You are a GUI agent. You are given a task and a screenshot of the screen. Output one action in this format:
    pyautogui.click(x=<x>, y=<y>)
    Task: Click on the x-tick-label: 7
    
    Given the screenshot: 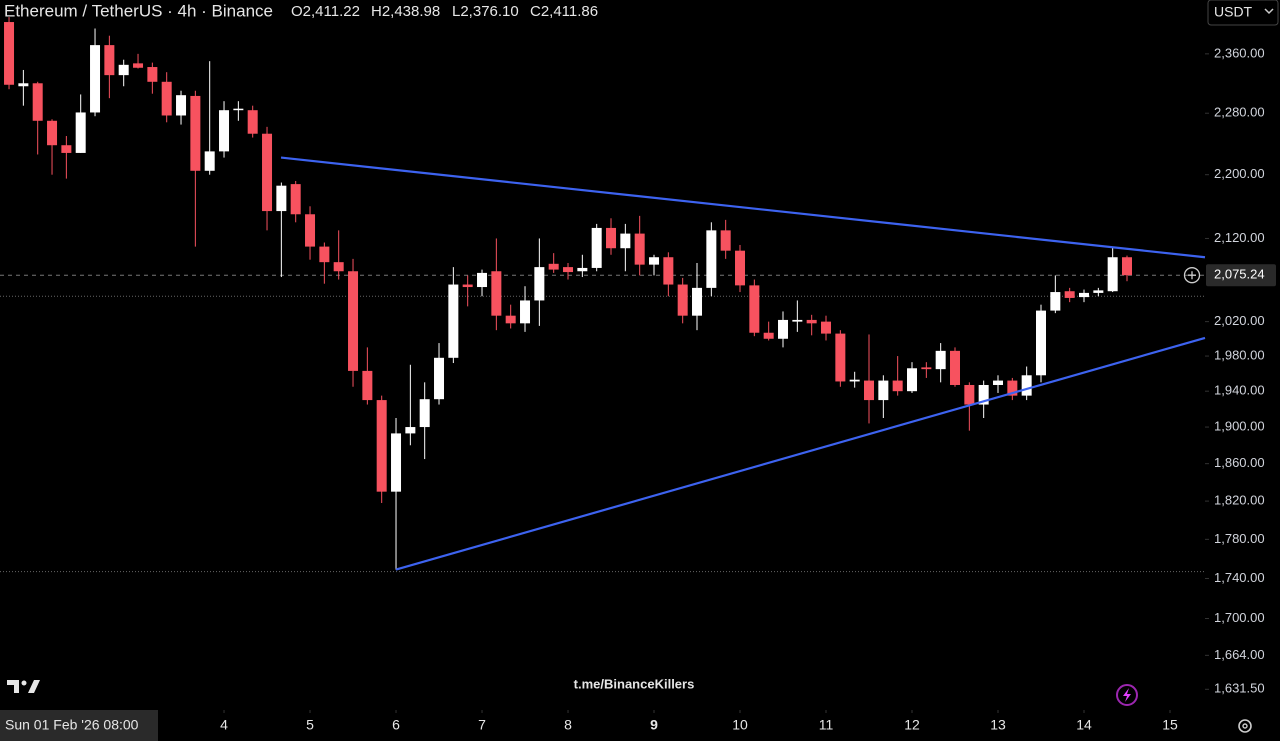 What is the action you would take?
    pyautogui.click(x=482, y=725)
    